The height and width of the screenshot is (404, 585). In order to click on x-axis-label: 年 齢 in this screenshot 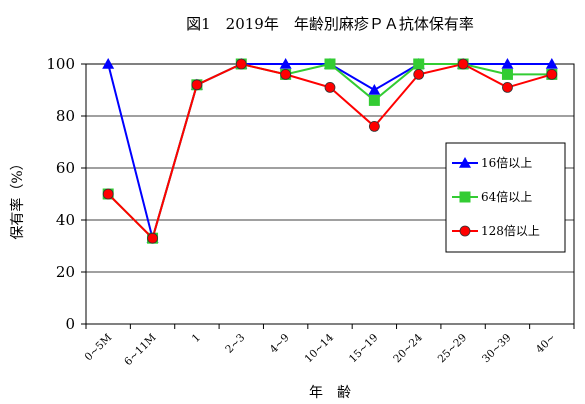, I will do `click(330, 393)`.